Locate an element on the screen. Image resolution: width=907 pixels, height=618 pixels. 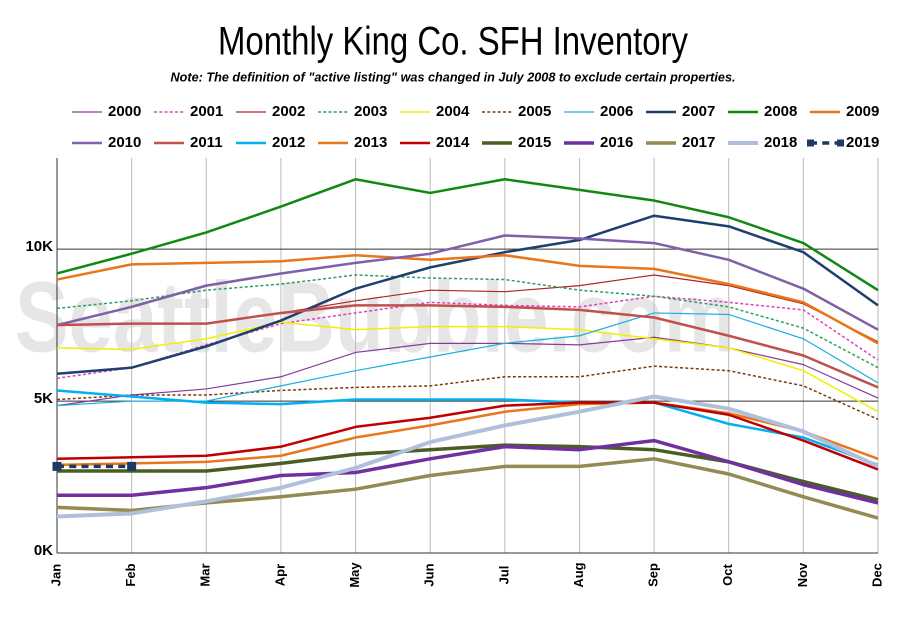
legend-label: 2000 is located at coordinates (124, 111).